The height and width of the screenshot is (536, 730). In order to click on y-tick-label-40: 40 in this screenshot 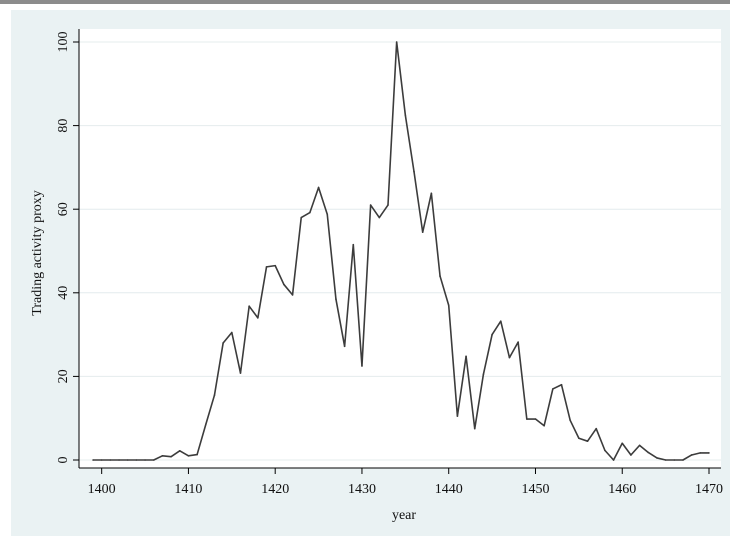, I will do `click(63, 293)`.